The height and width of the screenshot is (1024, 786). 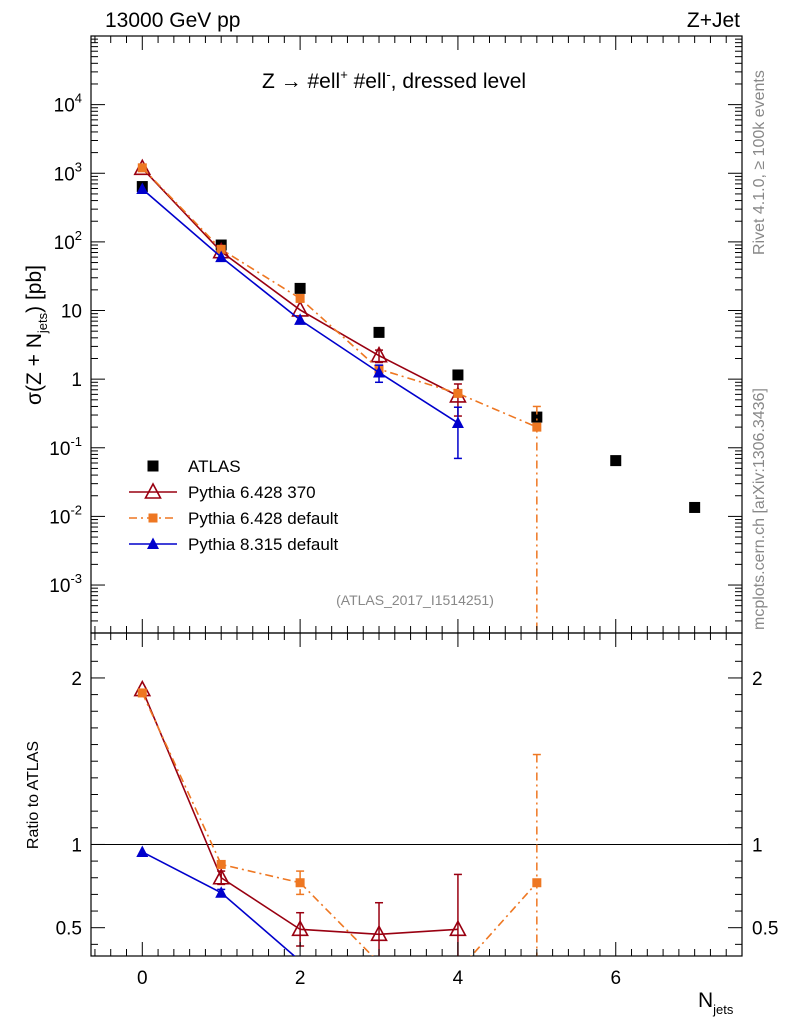 I want to click on y-tick-label-ratio-right: 1, so click(x=757, y=845).